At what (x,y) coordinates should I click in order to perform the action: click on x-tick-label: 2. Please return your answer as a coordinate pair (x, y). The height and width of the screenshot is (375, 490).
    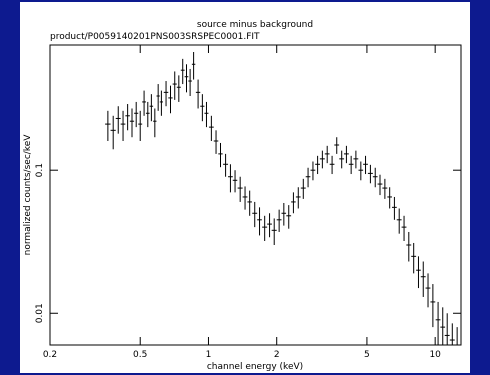
    Looking at the image, I should click on (277, 355).